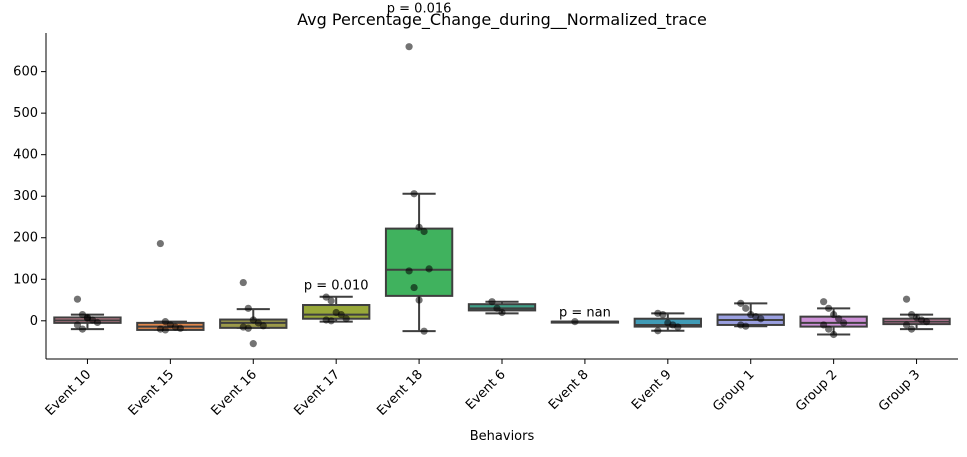 The width and height of the screenshot is (967, 457). Describe the element at coordinates (419, 8) in the screenshot. I see `p-value-annotation: p = 0.016` at that location.